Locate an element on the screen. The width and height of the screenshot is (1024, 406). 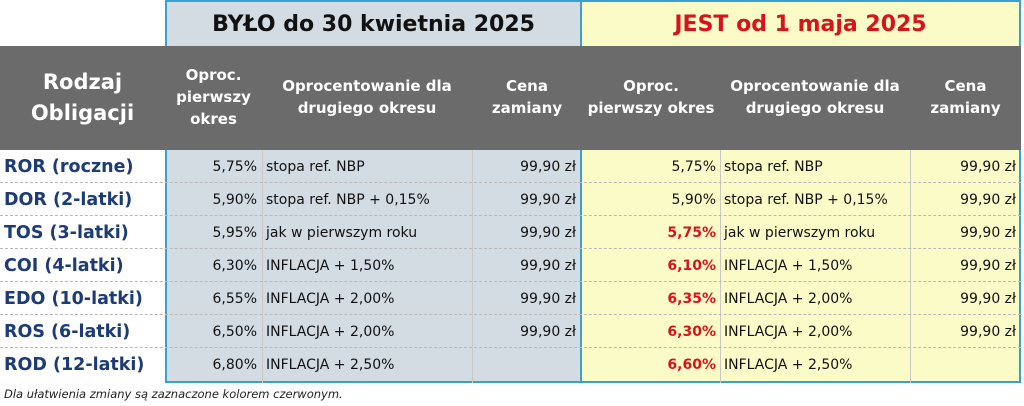
old-period-title: BYŁO do 30 kwietnia 2025 is located at coordinates (373, 23).